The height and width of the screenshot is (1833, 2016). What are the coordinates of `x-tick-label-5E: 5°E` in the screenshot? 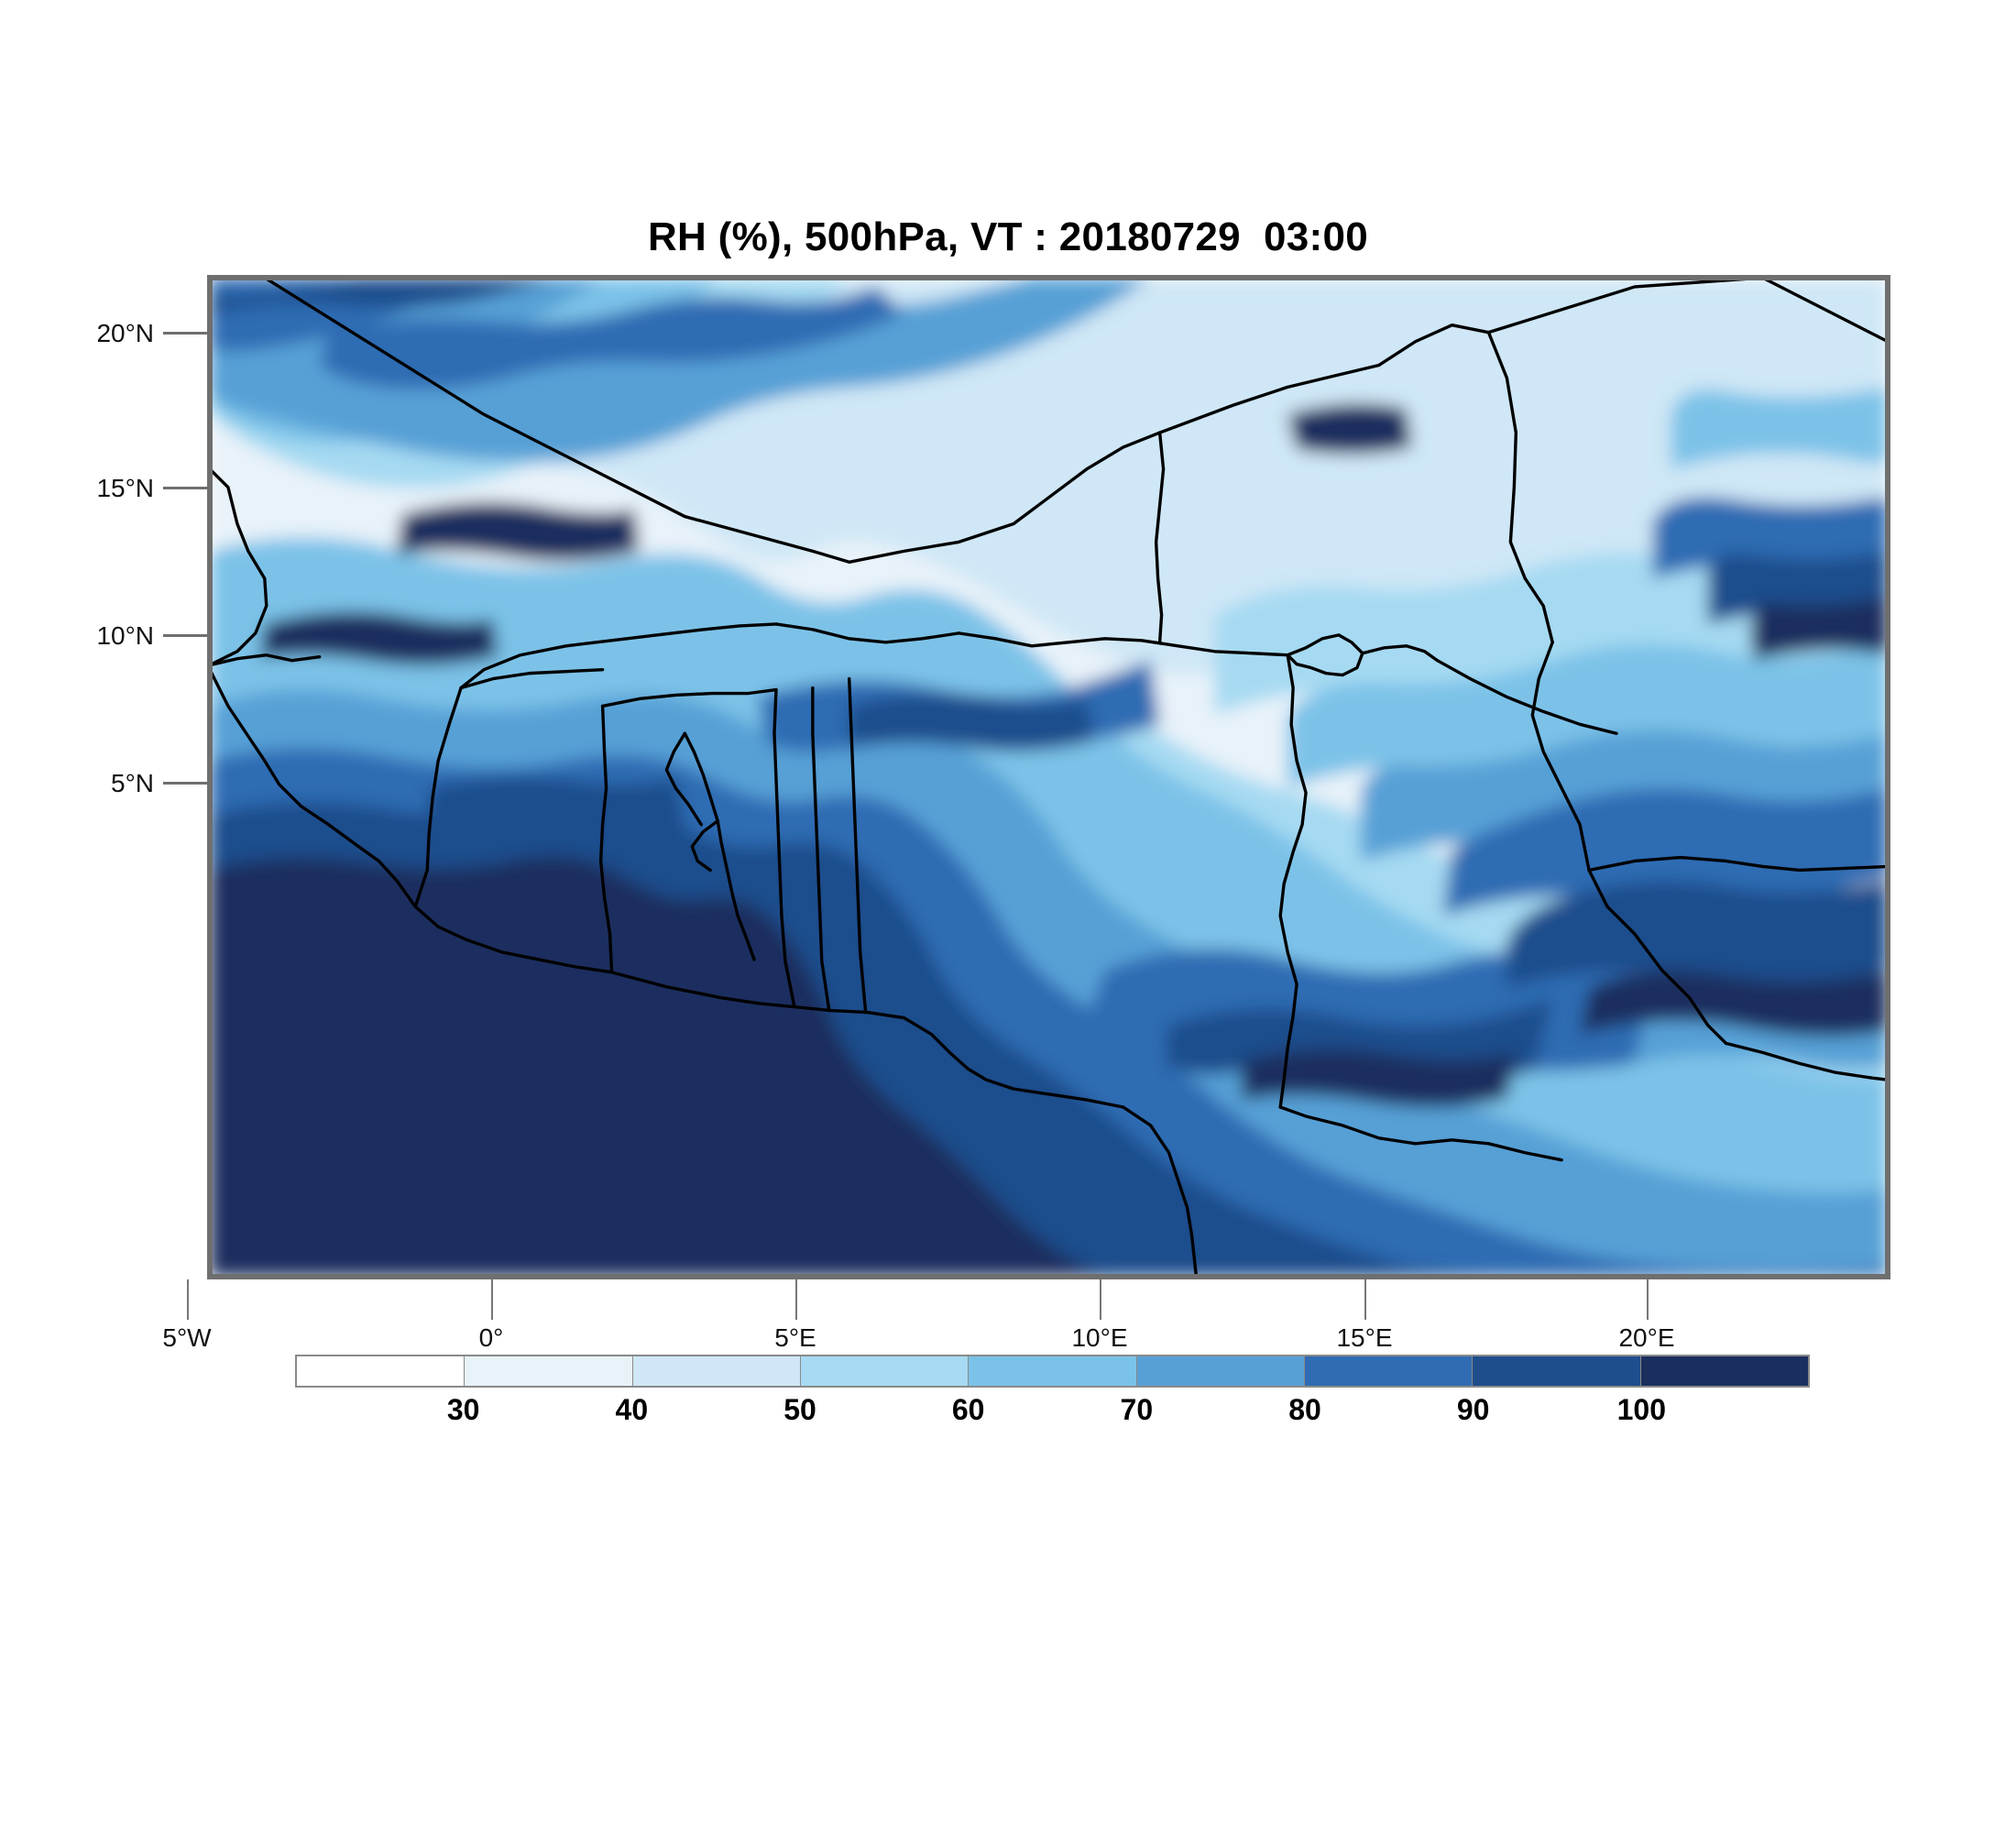 It's located at (795, 1337).